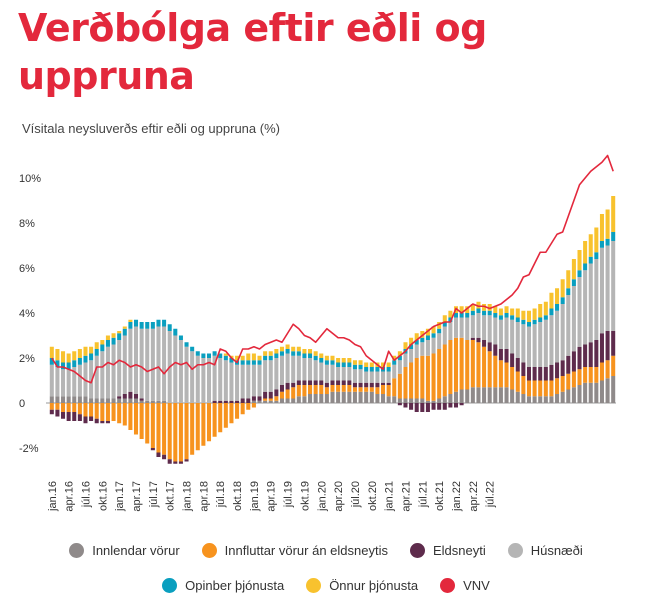 The image size is (652, 610). What do you see at coordinates (137, 496) in the screenshot?
I see `x-tick-label: apr.17` at bounding box center [137, 496].